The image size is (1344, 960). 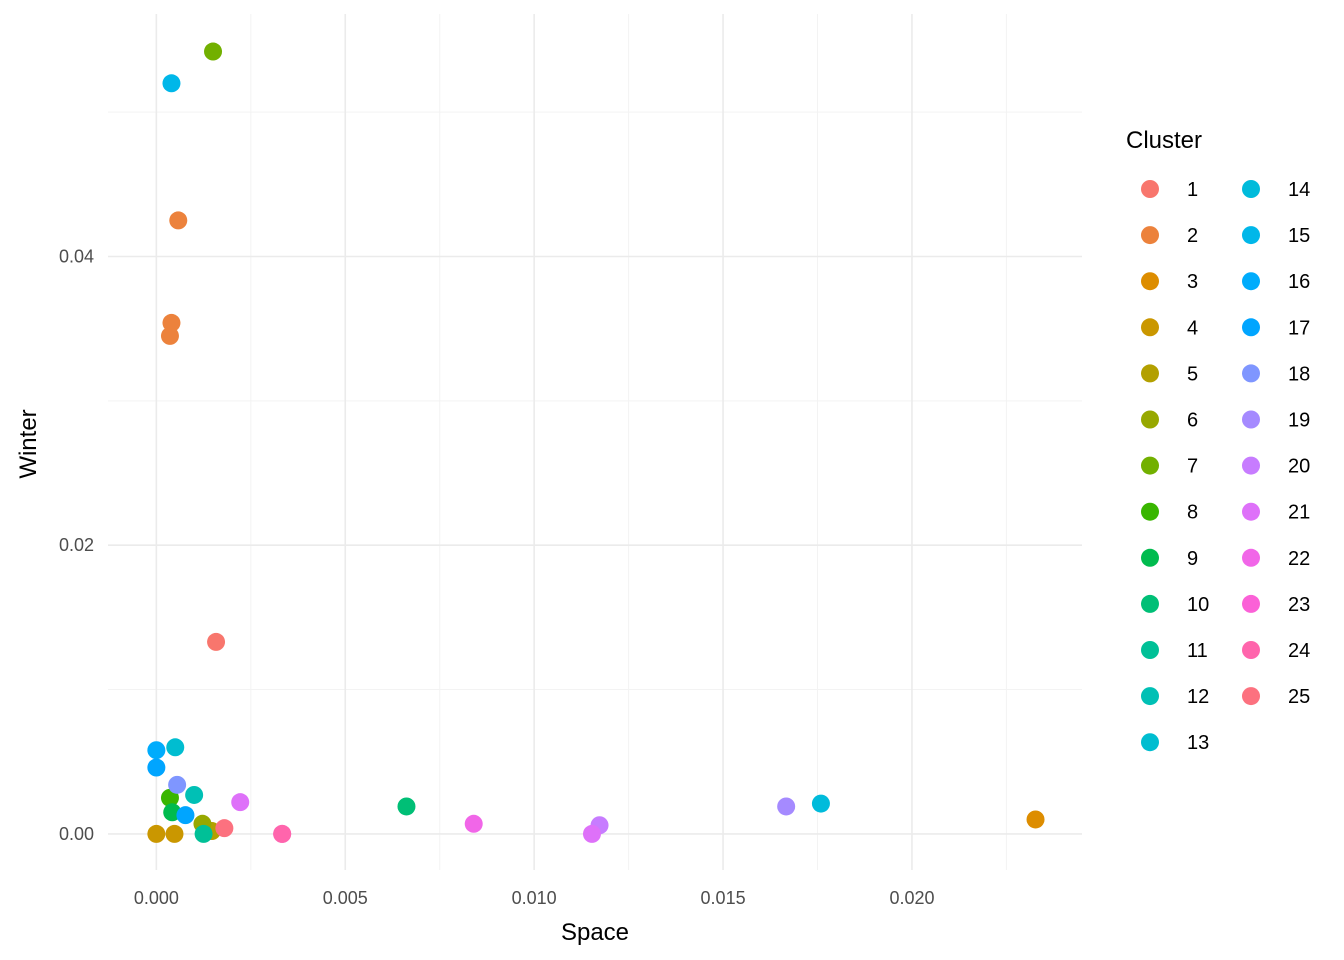 I want to click on y-tick-label: 0.02, so click(x=76, y=545).